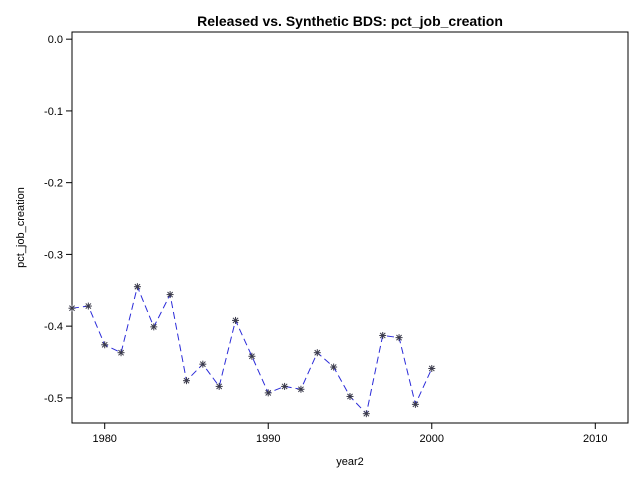 The height and width of the screenshot is (480, 640). Describe the element at coordinates (432, 439) in the screenshot. I see `x-tick-label: 2000` at that location.